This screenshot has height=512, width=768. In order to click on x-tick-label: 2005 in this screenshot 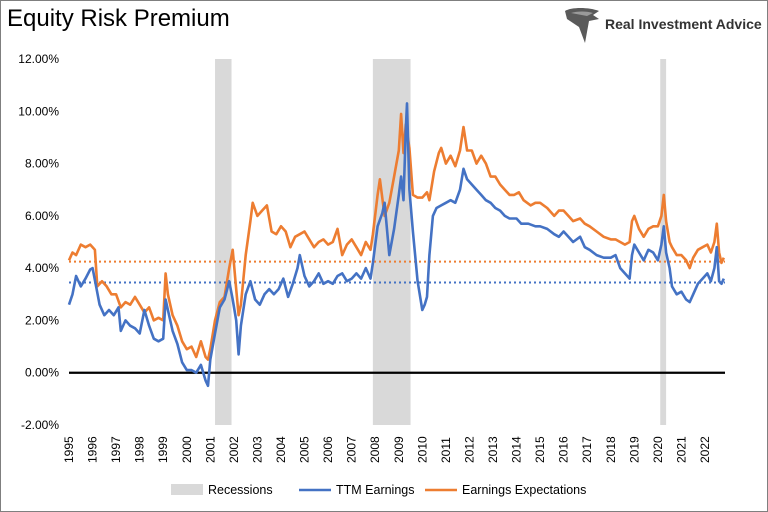, I will do `click(305, 449)`.